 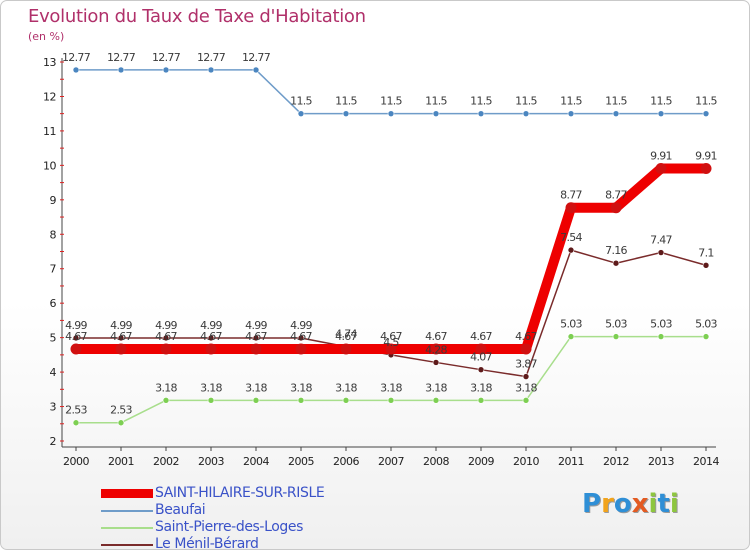 I want to click on data-label: 7.54, so click(x=571, y=237).